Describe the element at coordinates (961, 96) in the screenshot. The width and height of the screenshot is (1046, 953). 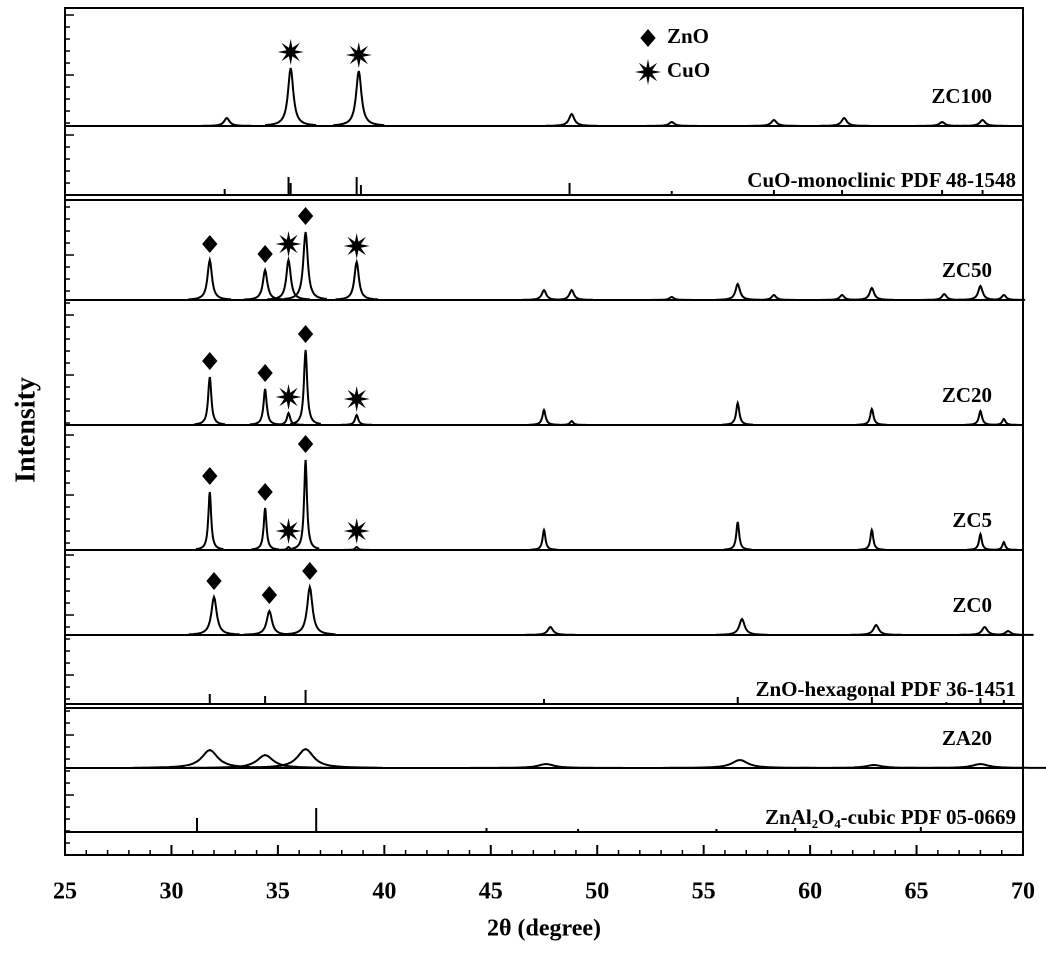
I see `trace-label: ZC100` at that location.